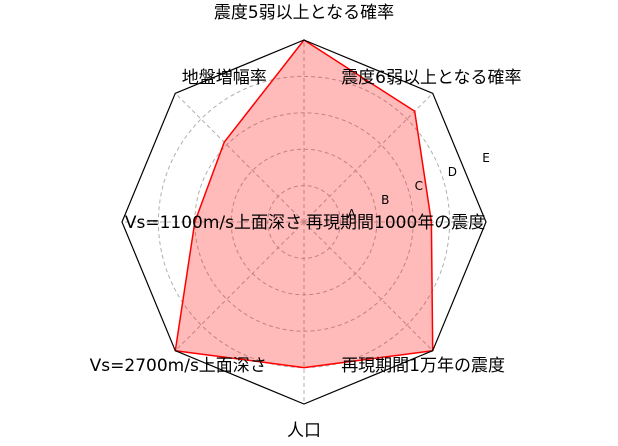 The width and height of the screenshot is (618, 446). I want to click on axis-label: Vs=2700m/s上面深さ, so click(178, 366).